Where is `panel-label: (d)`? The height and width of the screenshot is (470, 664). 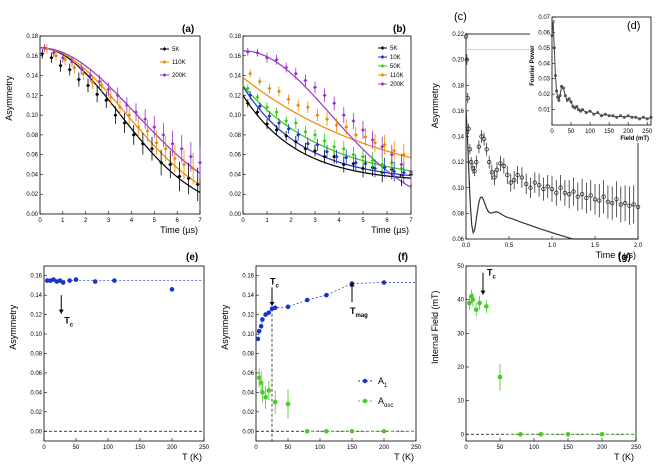 panel-label: (d) is located at coordinates (633, 26).